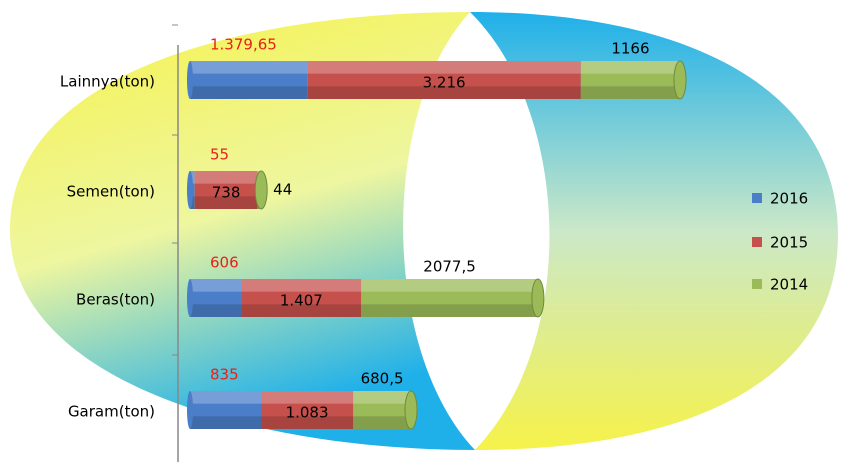 The image size is (844, 462). What do you see at coordinates (789, 199) in the screenshot?
I see `legend-label: 2016` at bounding box center [789, 199].